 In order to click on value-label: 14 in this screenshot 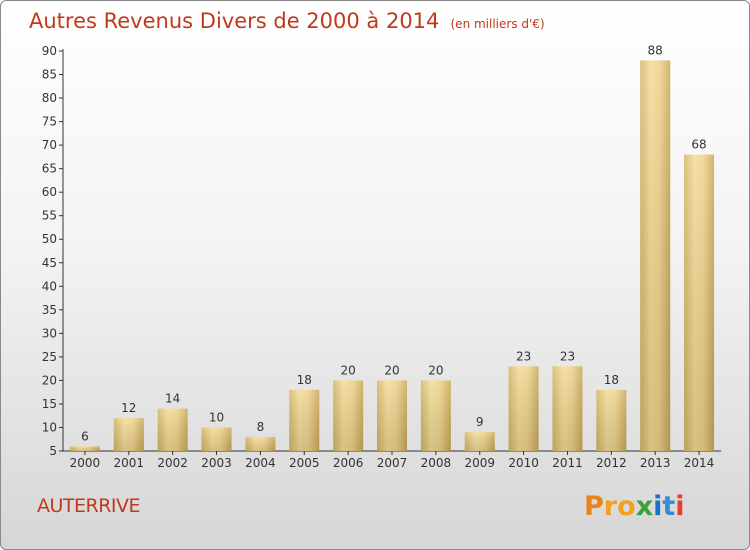, I will do `click(172, 399)`.